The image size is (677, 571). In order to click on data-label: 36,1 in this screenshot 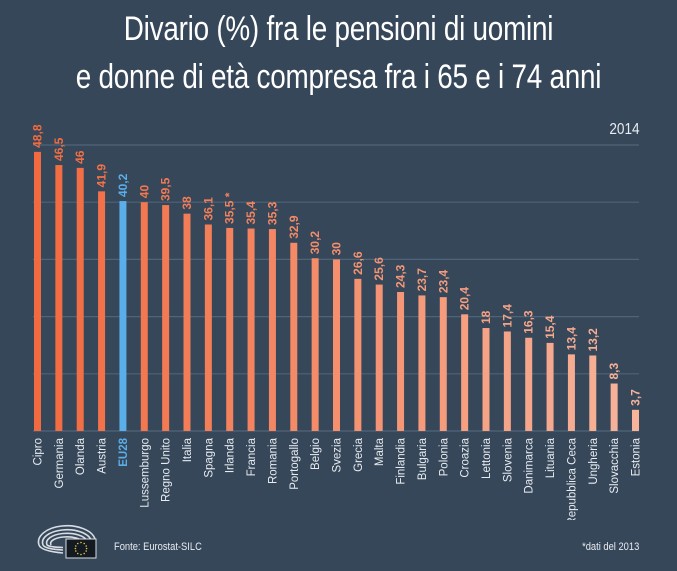, I will do `click(208, 209)`.